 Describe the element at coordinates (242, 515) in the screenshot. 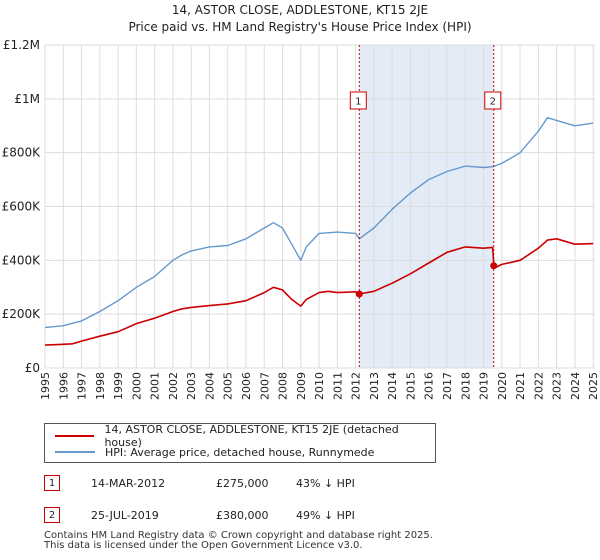

I see `transaction-price: £380,000` at that location.